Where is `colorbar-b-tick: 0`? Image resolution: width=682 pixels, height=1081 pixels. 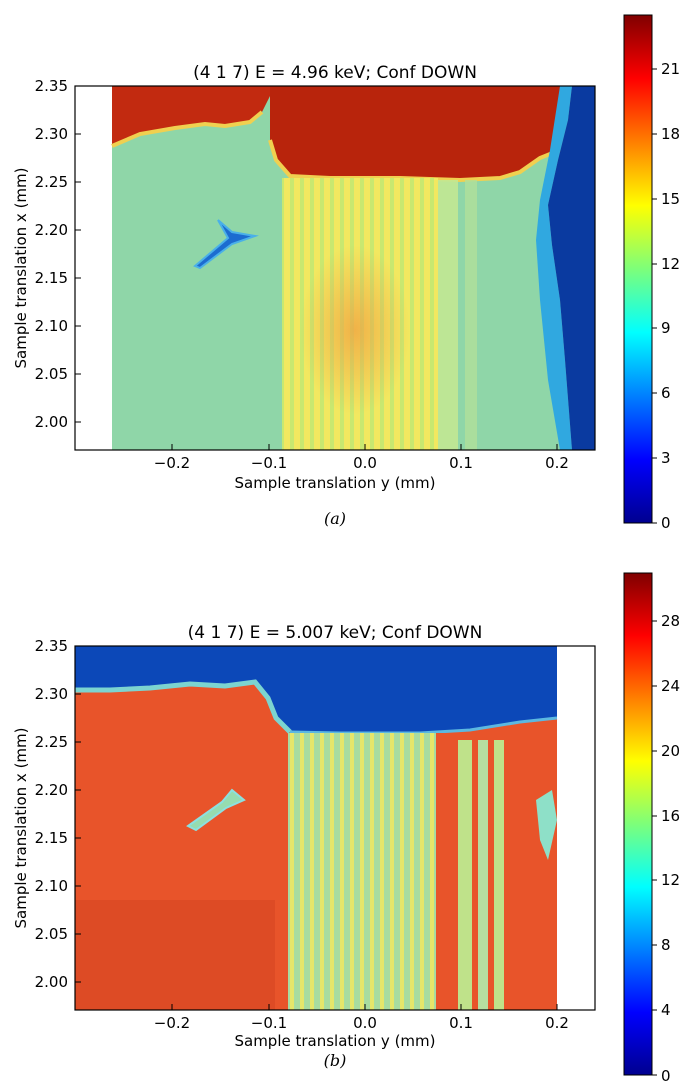
colorbar-b-tick: 0 is located at coordinates (661, 1074).